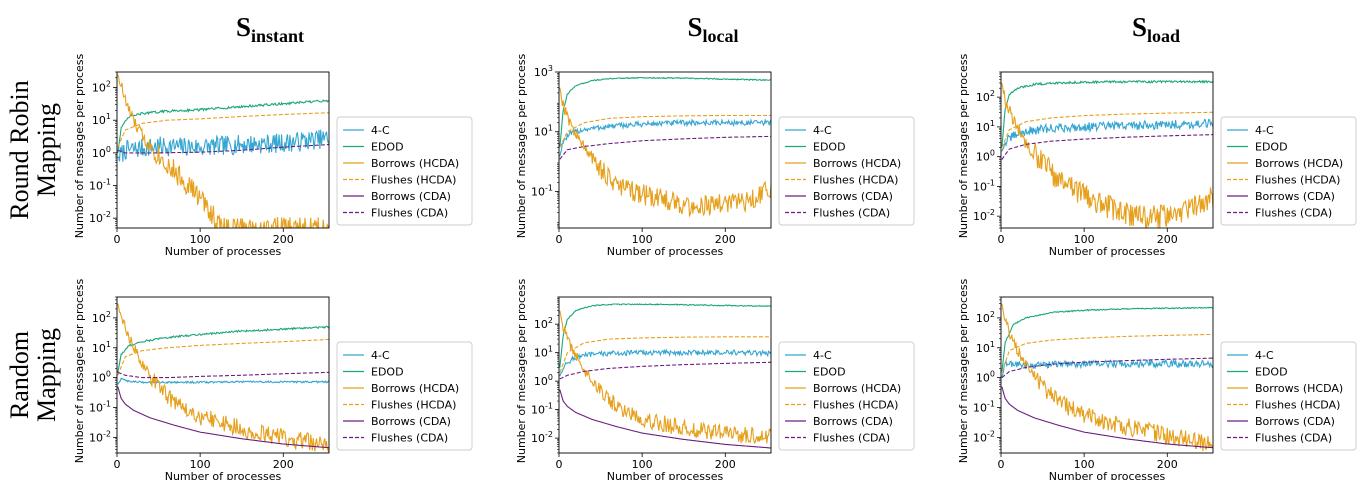  Describe the element at coordinates (46, 150) in the screenshot. I see `row-label-line: Mapping` at that location.